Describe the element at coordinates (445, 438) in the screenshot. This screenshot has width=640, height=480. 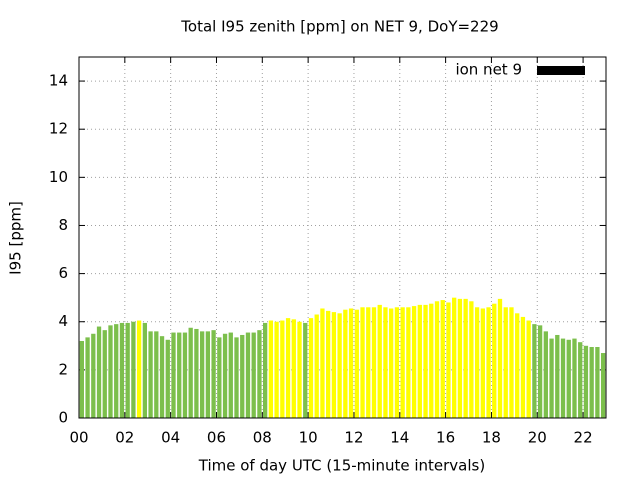
I see `x-tick-label: 16` at that location.